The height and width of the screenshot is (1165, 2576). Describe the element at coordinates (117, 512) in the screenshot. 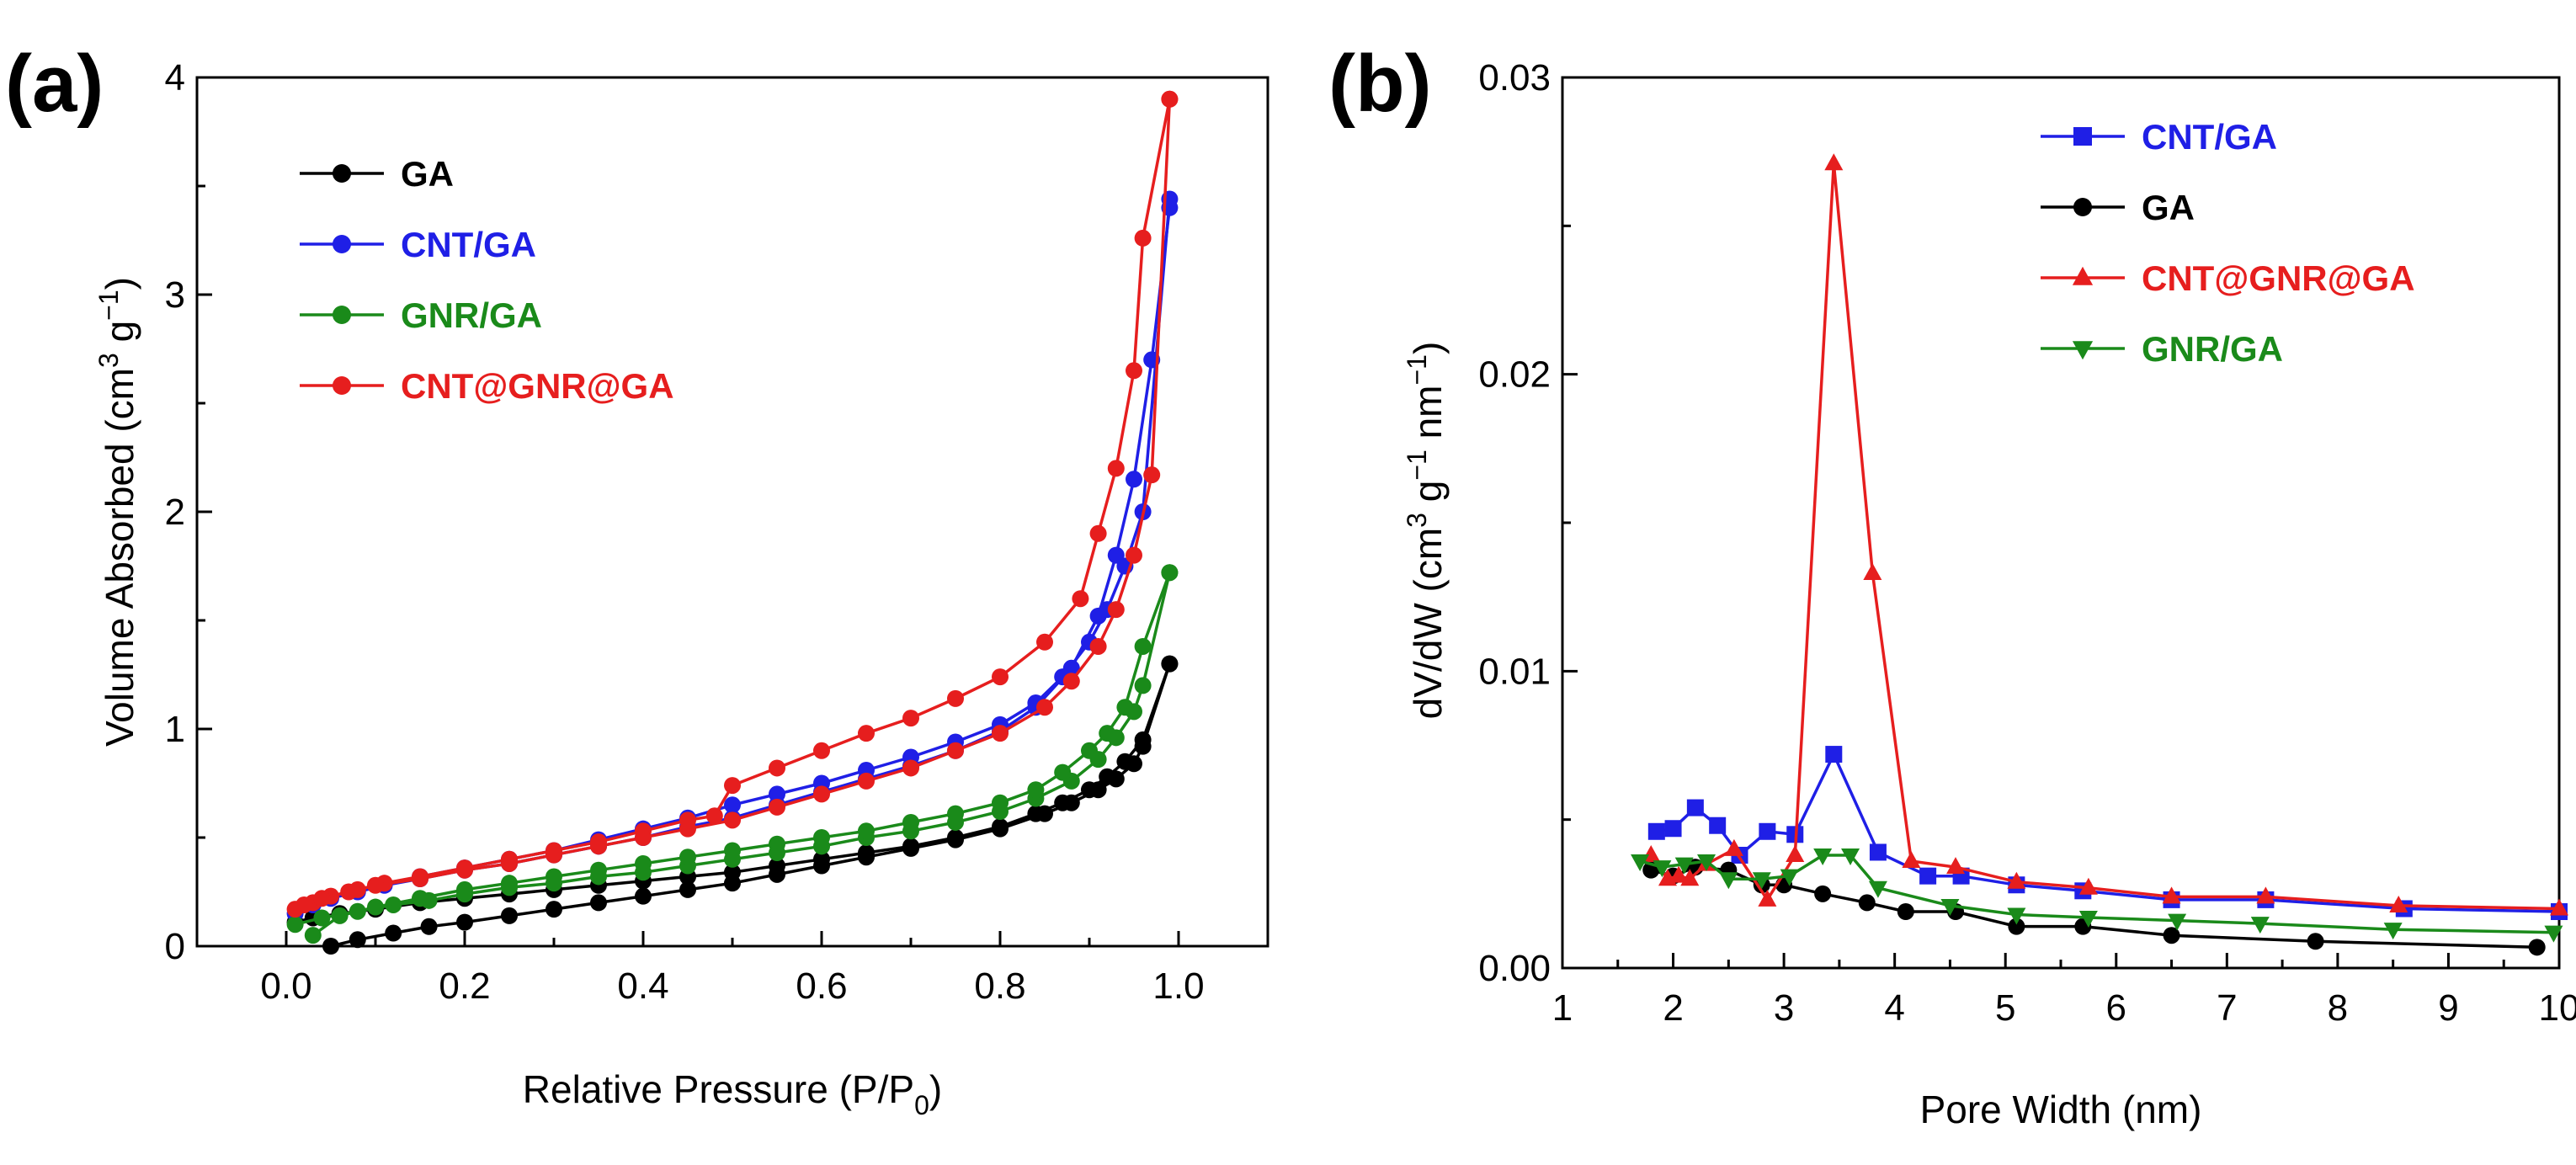

I see `y-axis-title-a: Volume Absorbed (cm3 g−1)` at that location.